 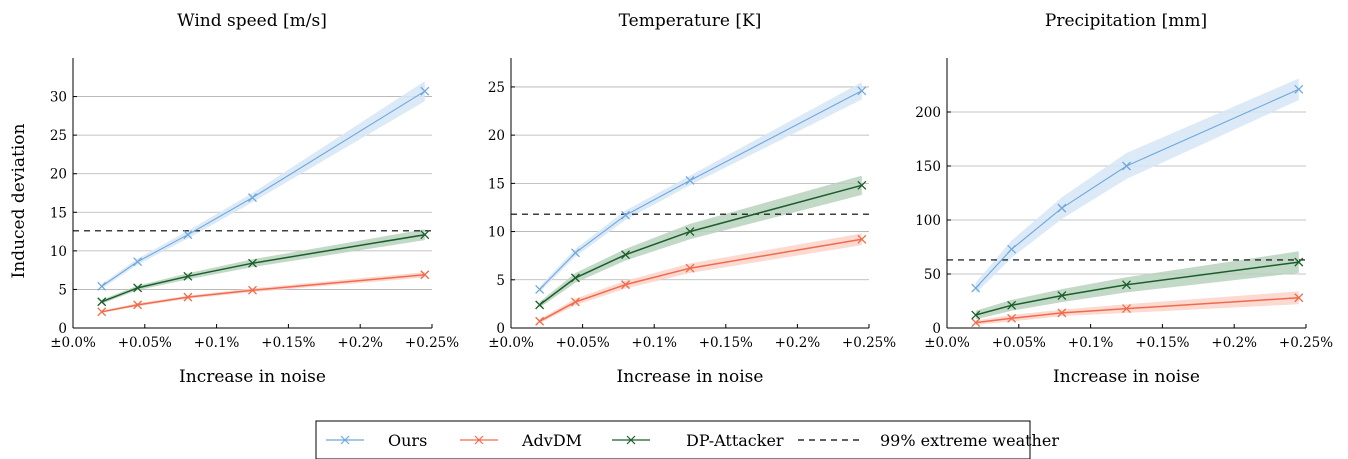 I want to click on legend-box, so click(x=673, y=439).